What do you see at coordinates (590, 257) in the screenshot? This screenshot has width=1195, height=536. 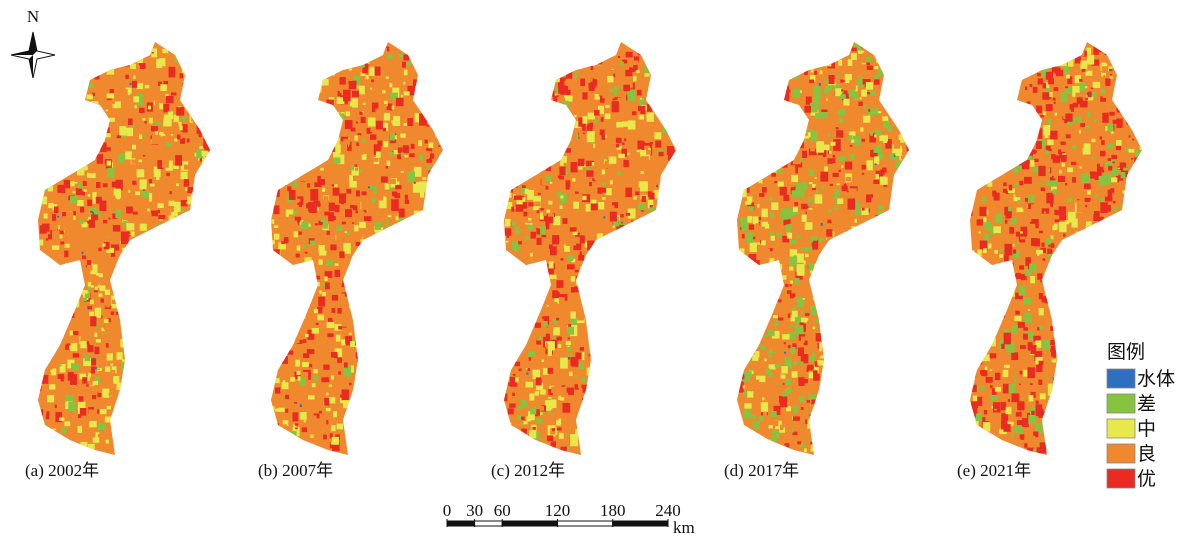 I see `map-panel: (c) 2012年` at bounding box center [590, 257].